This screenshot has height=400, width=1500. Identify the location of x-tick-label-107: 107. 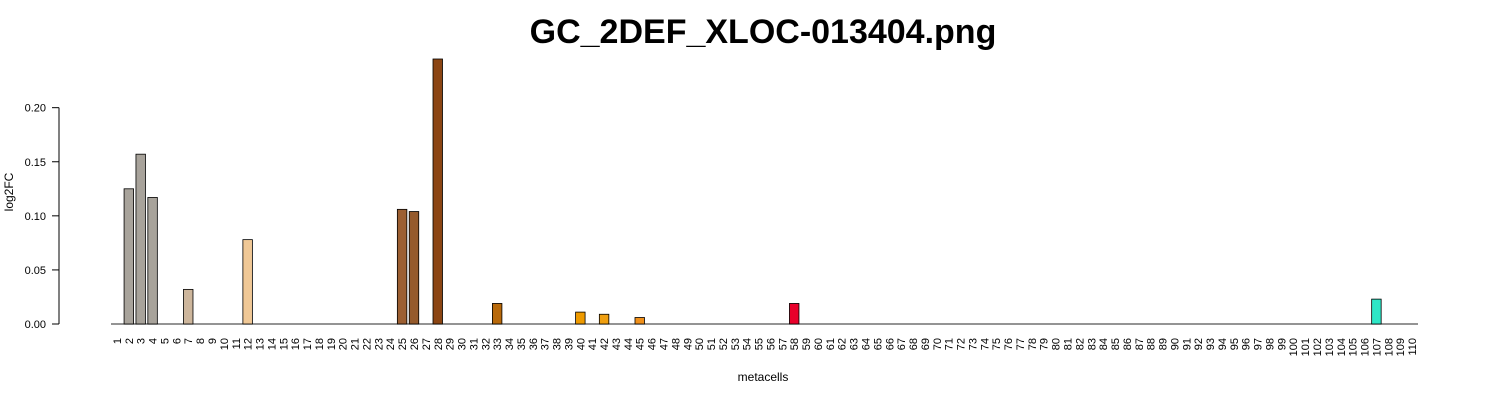
(1377, 347).